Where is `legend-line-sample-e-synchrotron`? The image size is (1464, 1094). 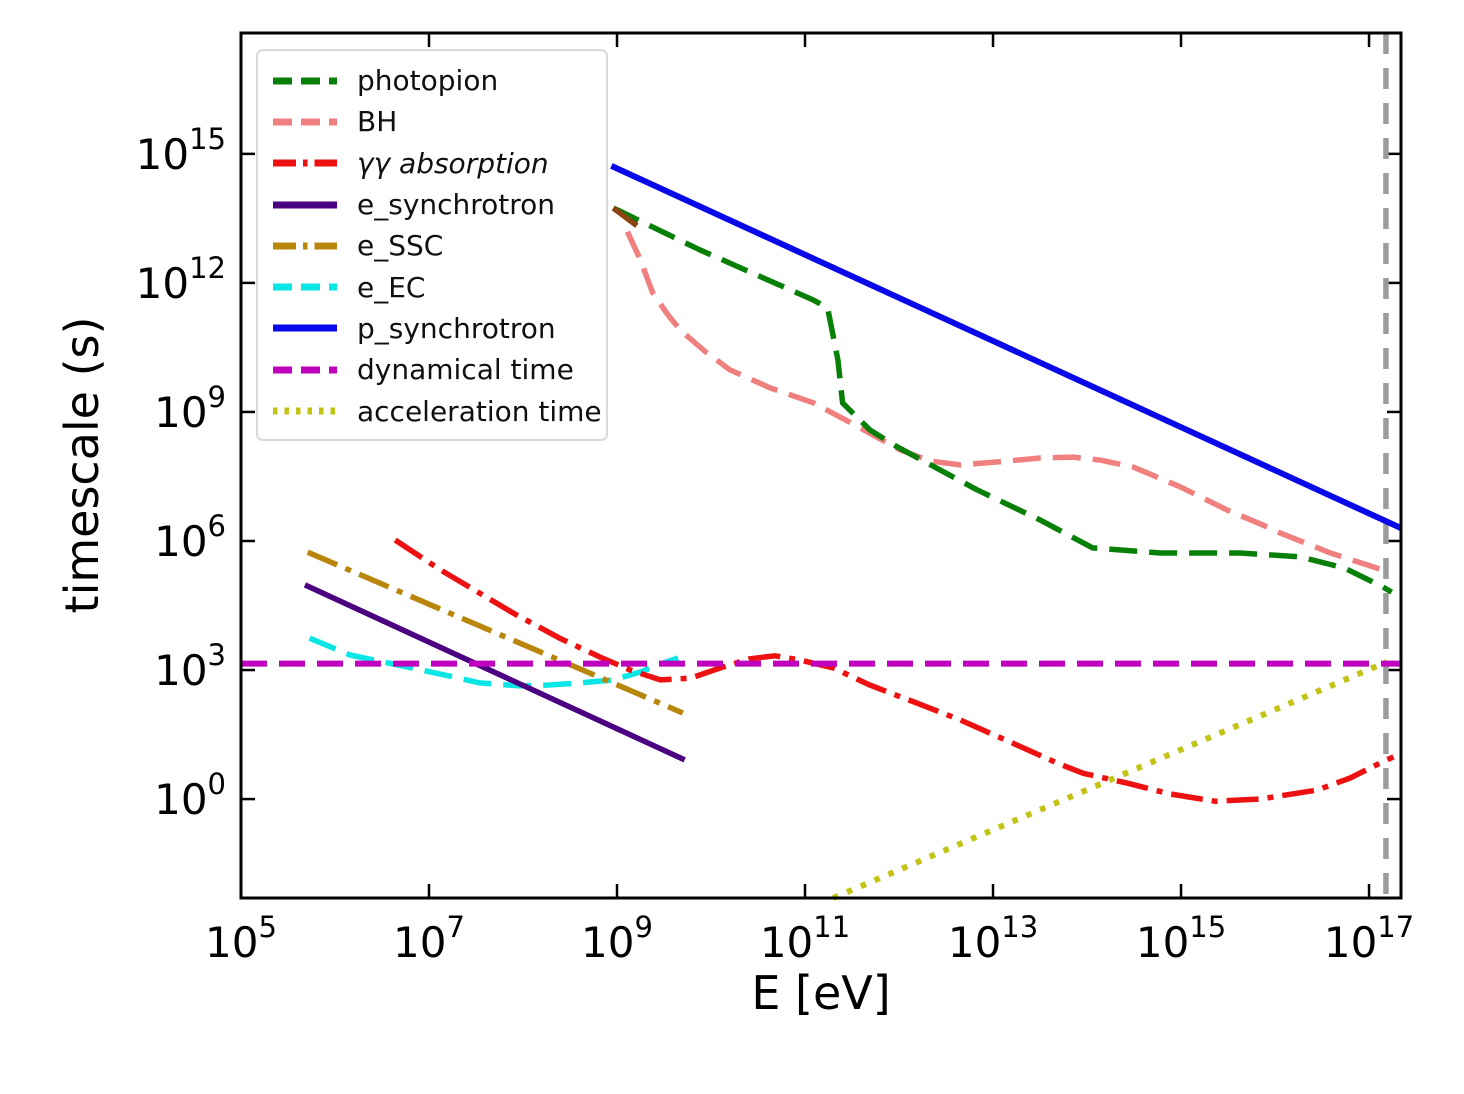 legend-line-sample-e-synchrotron is located at coordinates (305, 205).